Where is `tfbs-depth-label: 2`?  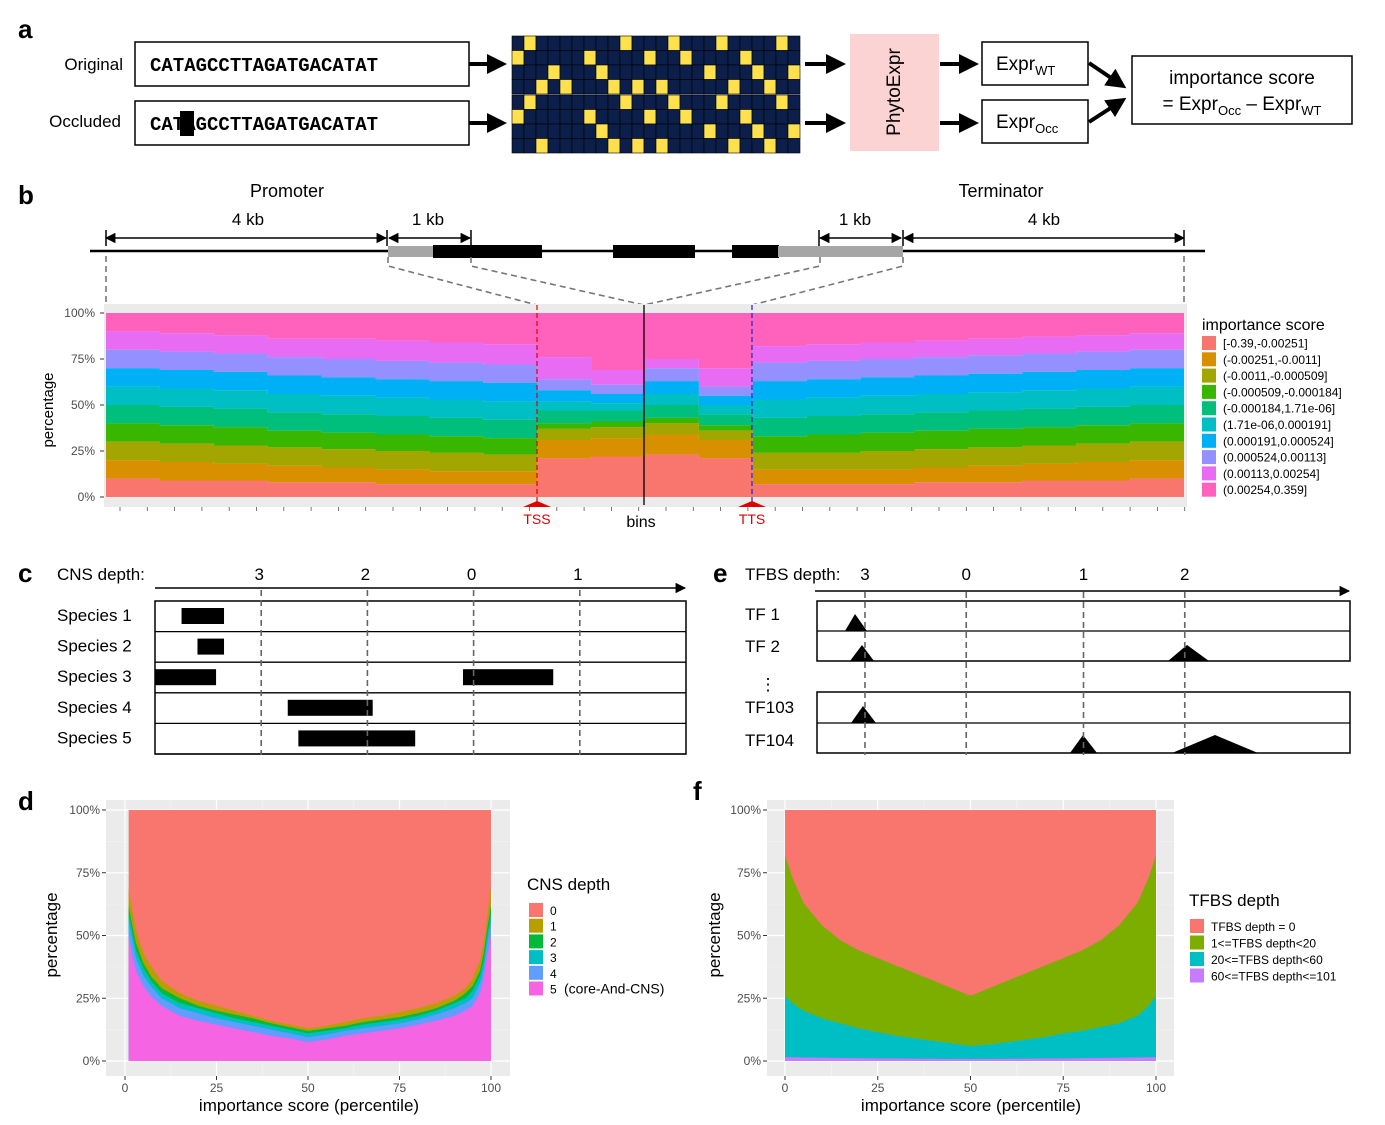 tfbs-depth-label: 2 is located at coordinates (1184, 574).